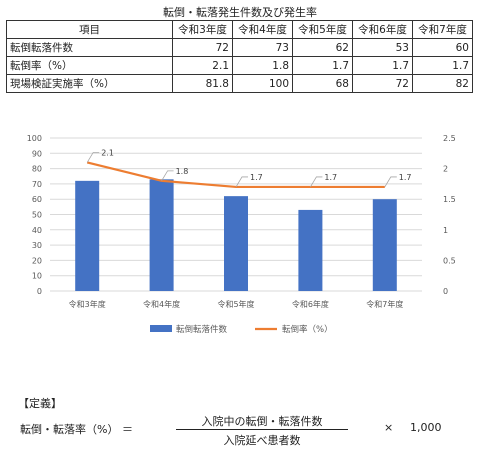 The height and width of the screenshot is (457, 480). What do you see at coordinates (445, 291) in the screenshot?
I see `y-right-tick-label: 0` at bounding box center [445, 291].